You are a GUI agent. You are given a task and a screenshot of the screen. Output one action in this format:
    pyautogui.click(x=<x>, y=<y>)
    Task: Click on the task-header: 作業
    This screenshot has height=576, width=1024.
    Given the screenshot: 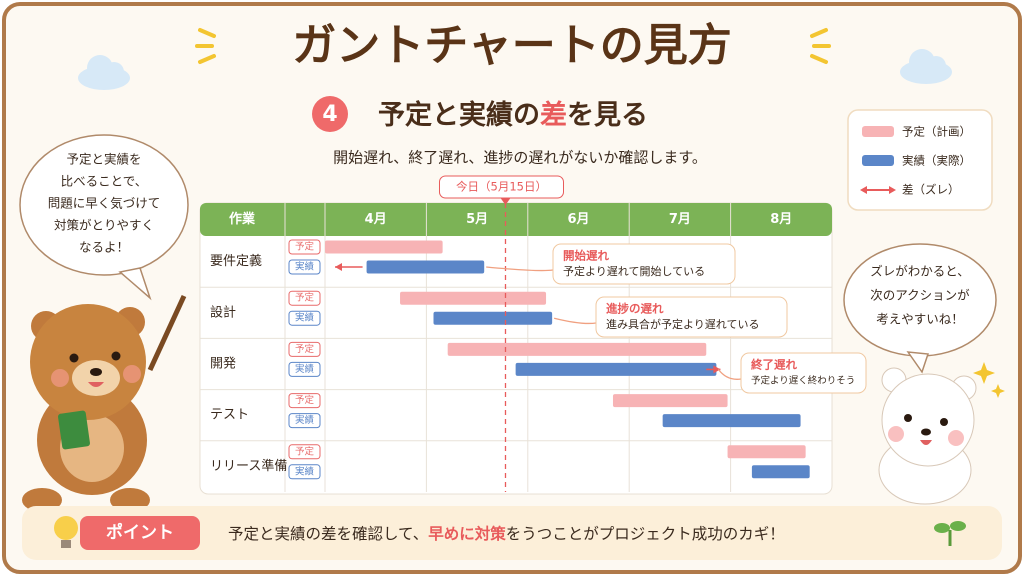 What is the action you would take?
    pyautogui.click(x=242, y=219)
    